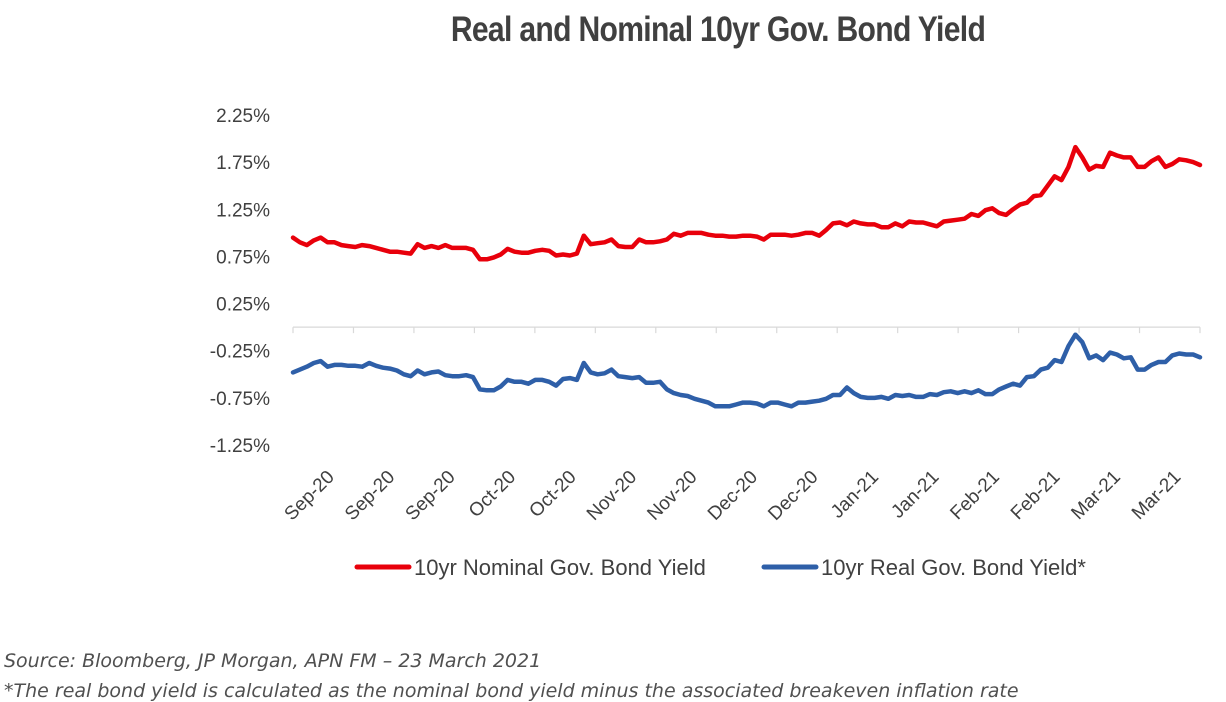 The height and width of the screenshot is (702, 1226). Describe the element at coordinates (240, 399) in the screenshot. I see `y-tick-label: -0.75%` at that location.